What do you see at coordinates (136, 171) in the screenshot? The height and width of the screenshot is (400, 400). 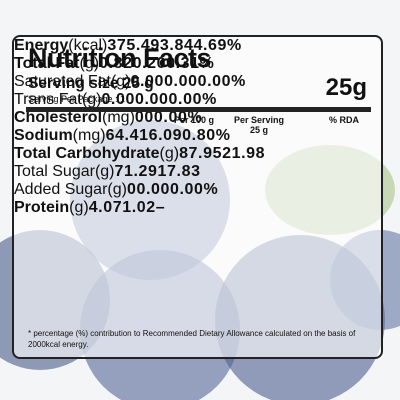 I see `row-value: 71.29` at bounding box center [136, 171].